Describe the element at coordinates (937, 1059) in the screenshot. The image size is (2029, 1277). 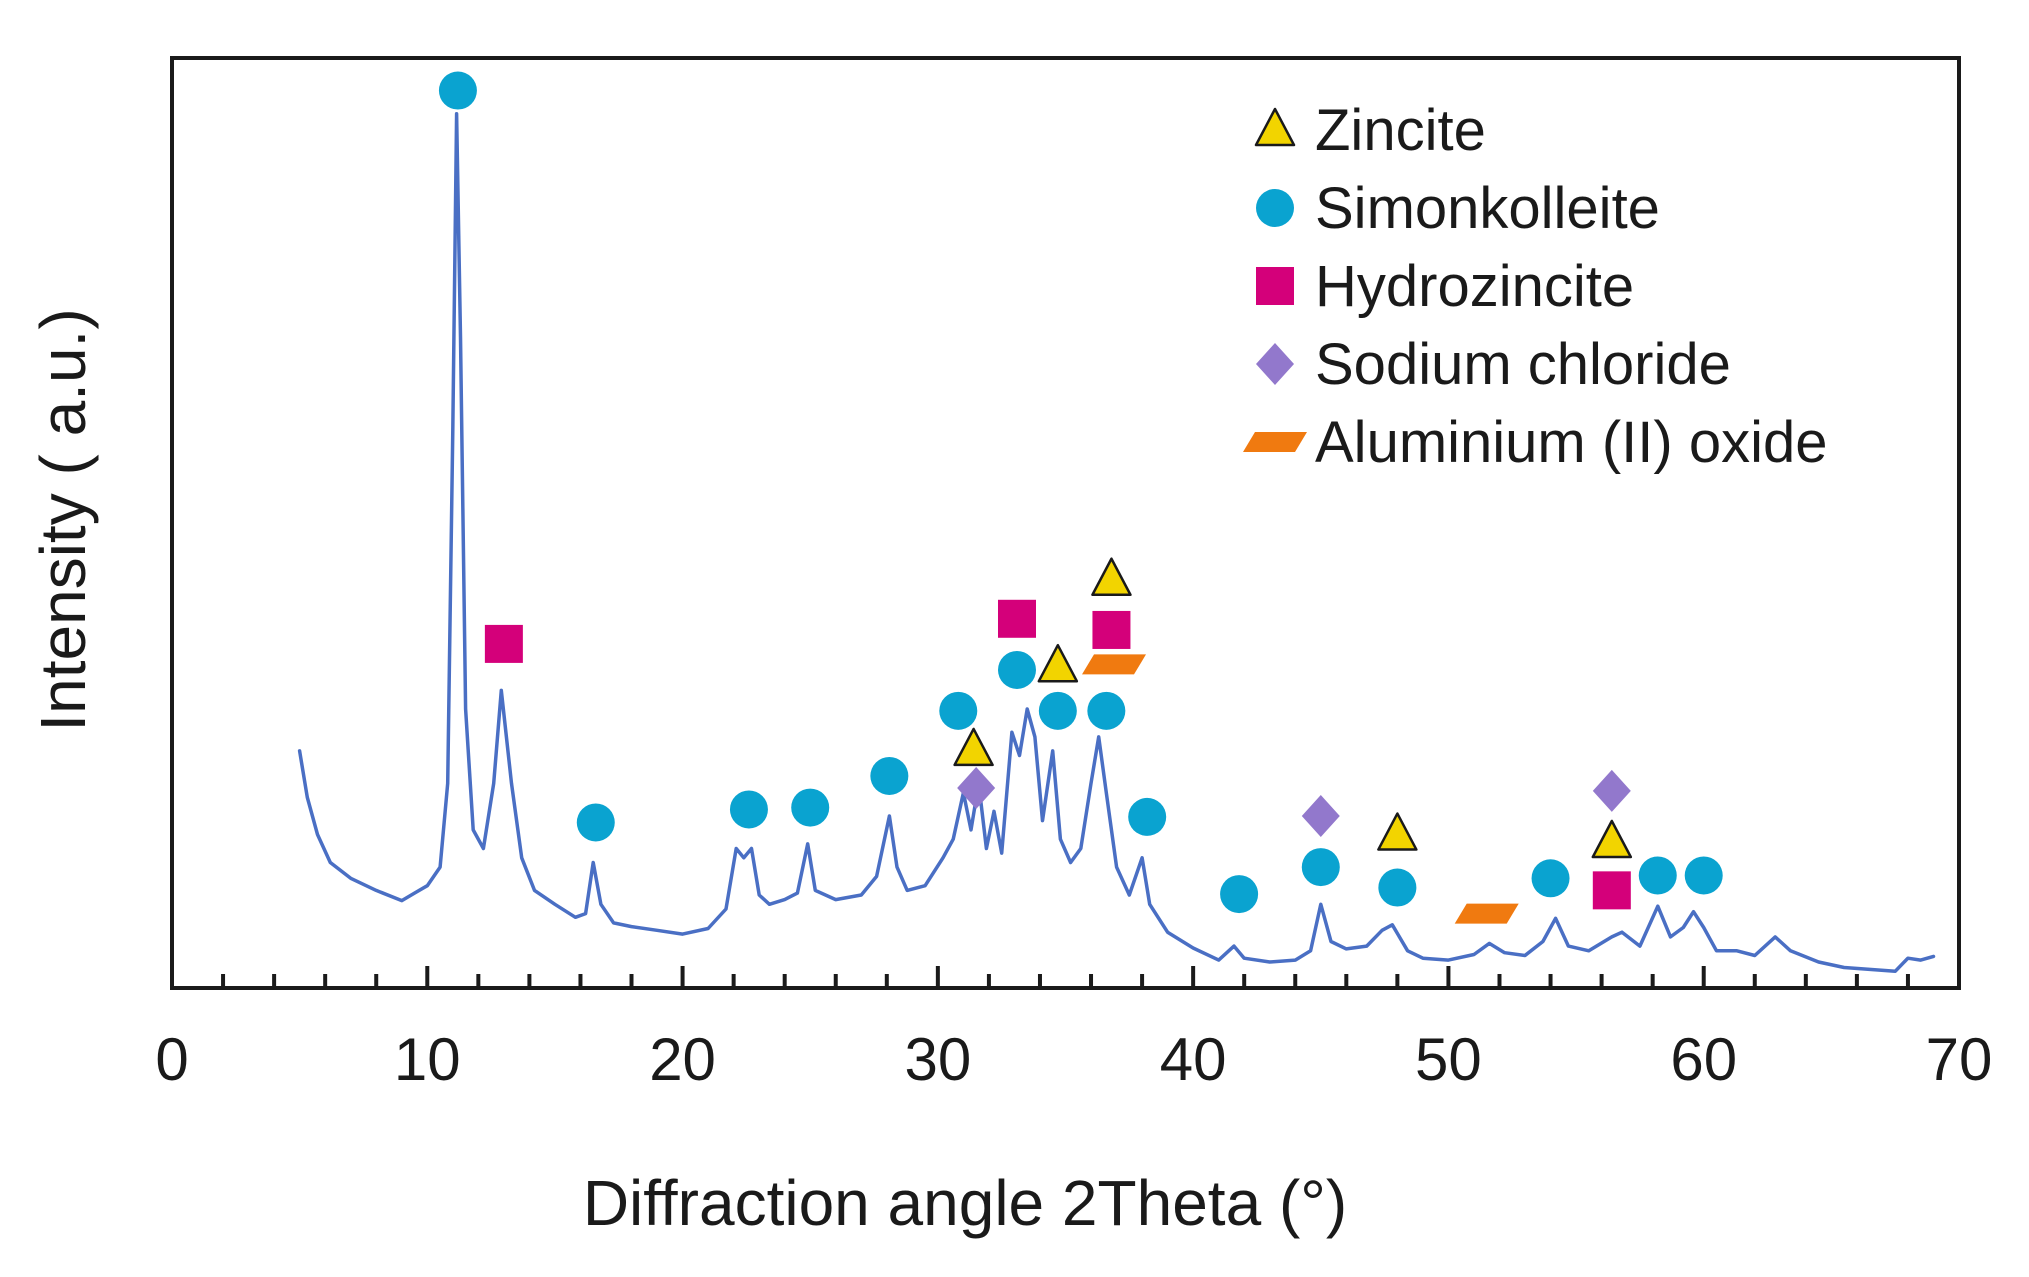
I see `x-tick-label: 30` at that location.